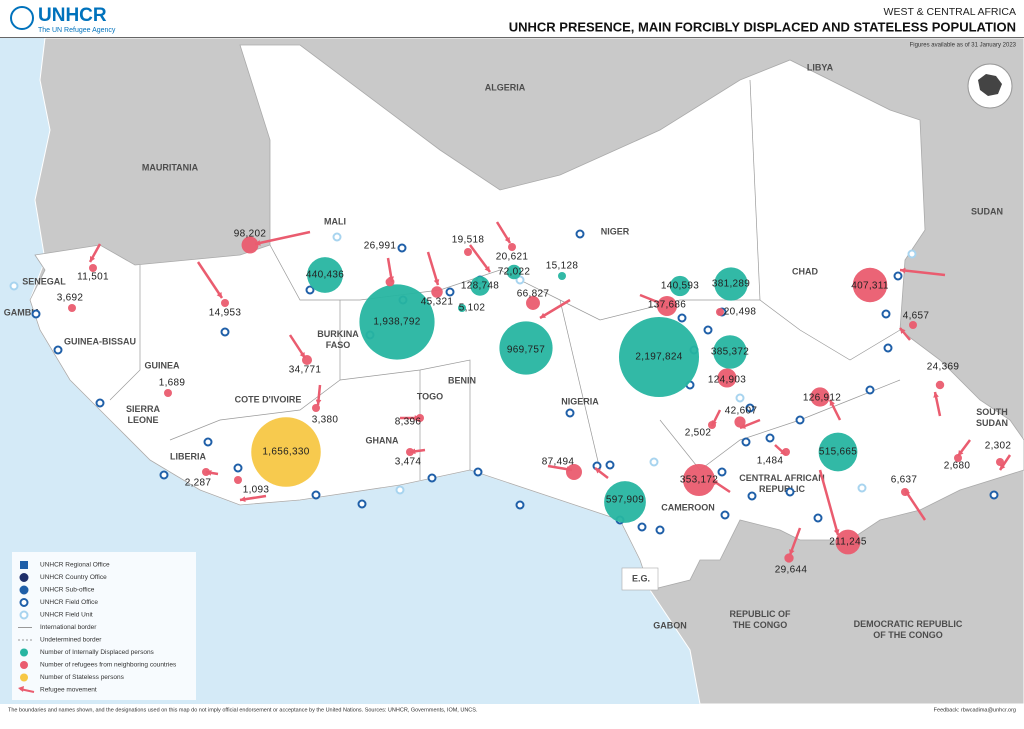  What do you see at coordinates (615, 231) in the screenshot?
I see `country-label: NIGER` at bounding box center [615, 231].